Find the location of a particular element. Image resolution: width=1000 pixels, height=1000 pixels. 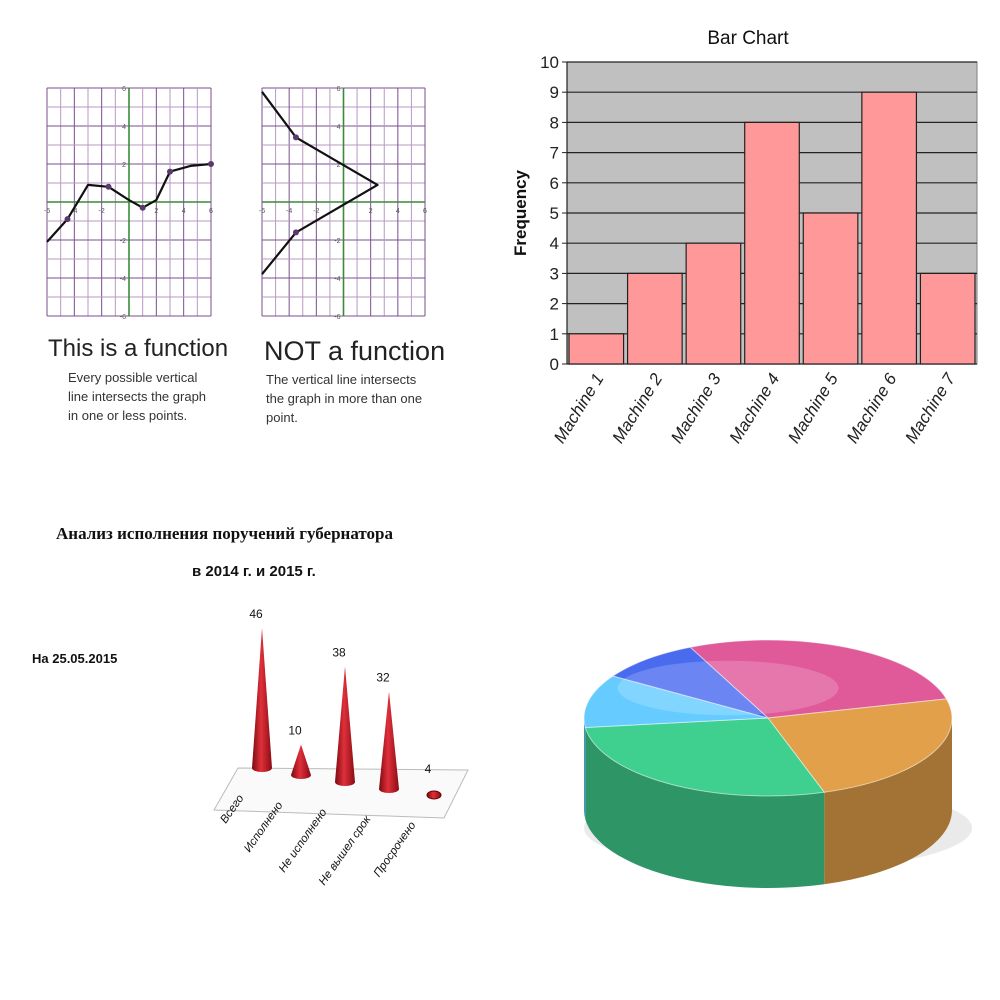

bar-chart-title: Bar Chart is located at coordinates (748, 38).